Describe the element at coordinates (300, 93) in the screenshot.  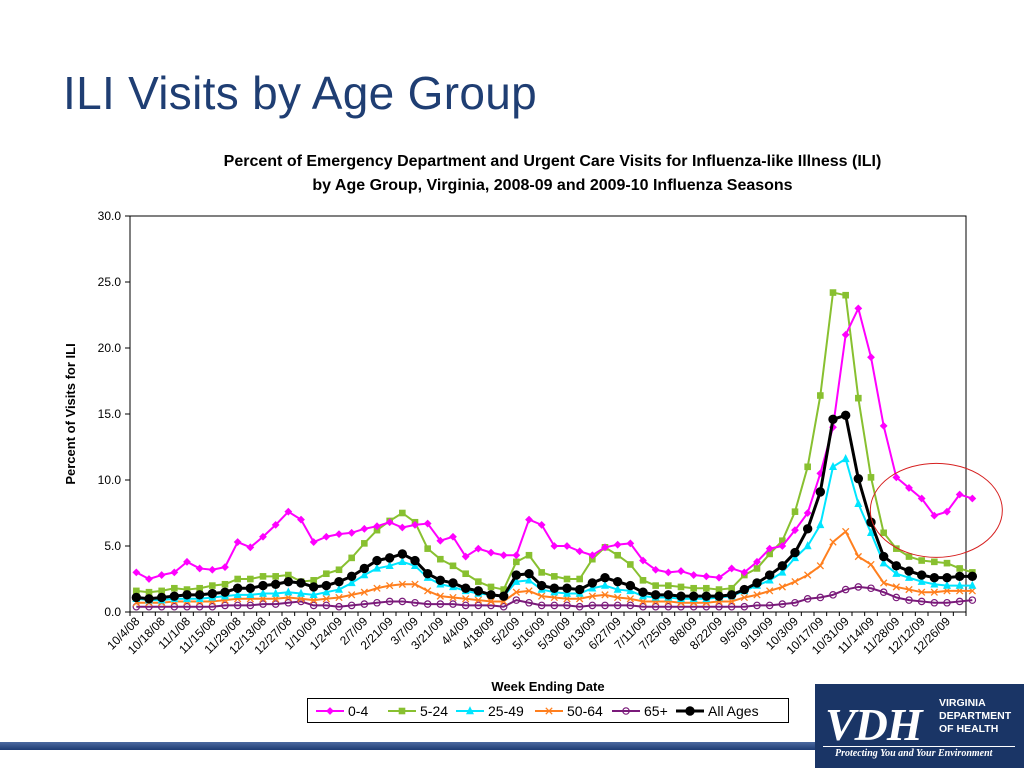
I see `slide-title: ILI Visits by Age Group` at that location.